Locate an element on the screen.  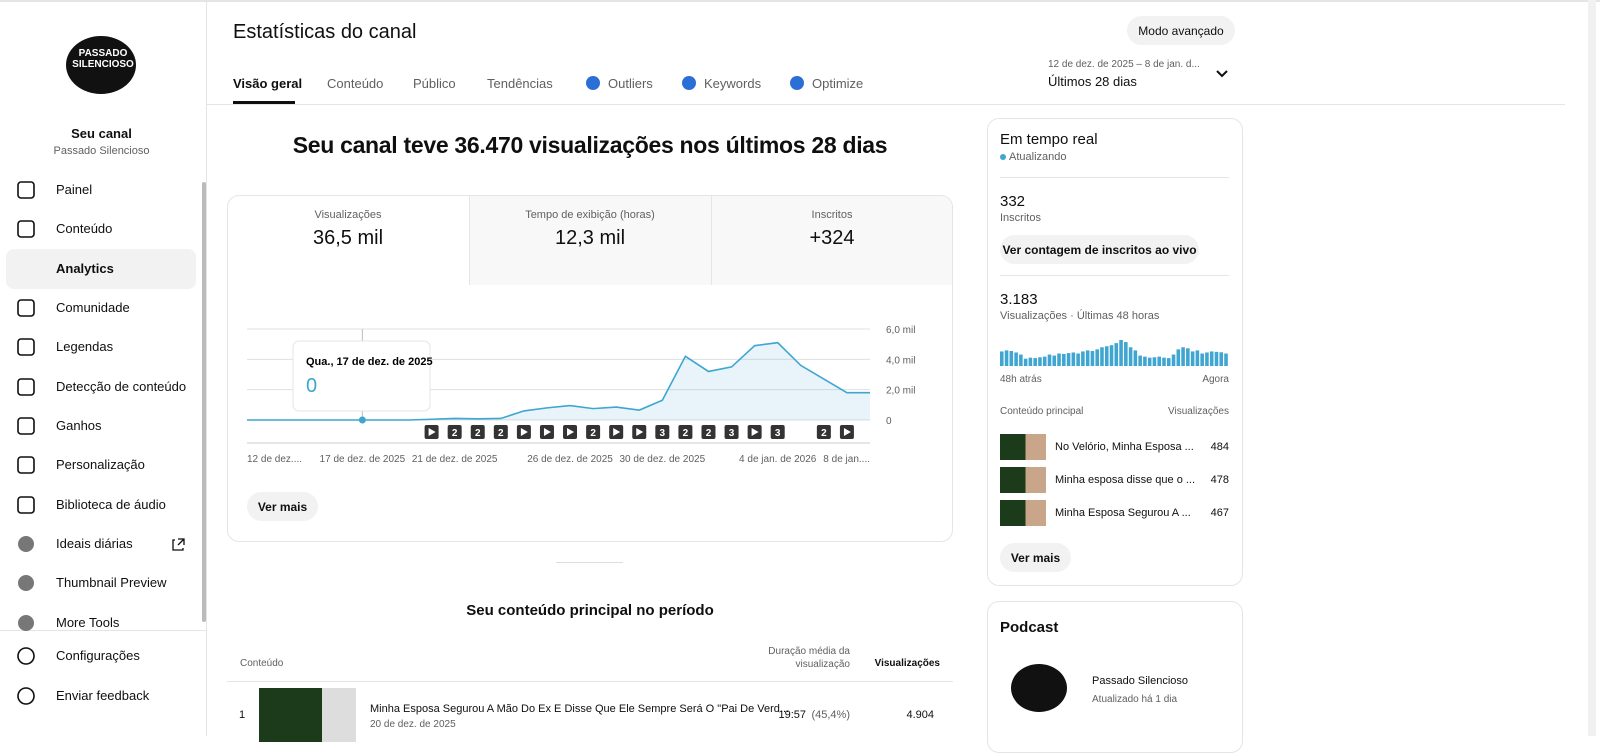
nav-item: Analytics is located at coordinates (85, 268).